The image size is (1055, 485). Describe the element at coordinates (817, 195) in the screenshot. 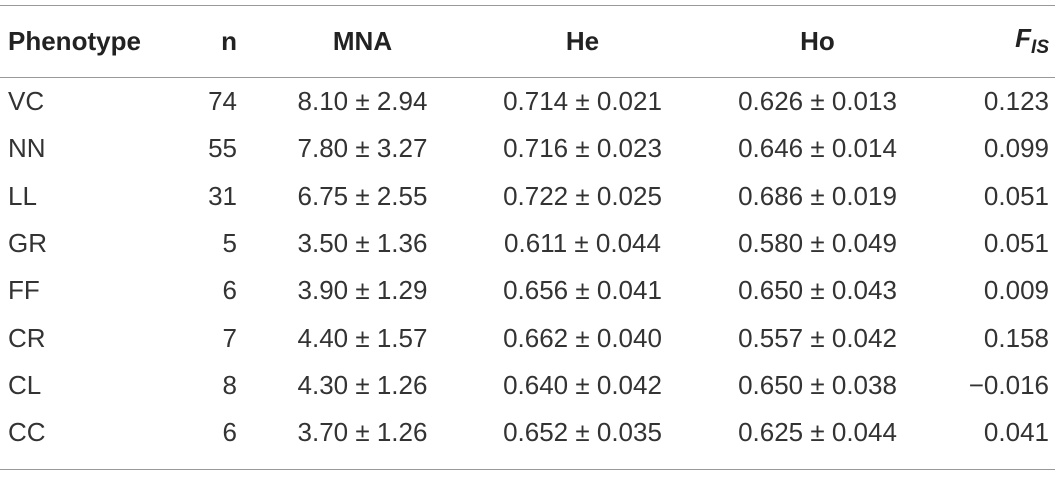

I see `table-cell: 0.686 ± 0.019` at that location.